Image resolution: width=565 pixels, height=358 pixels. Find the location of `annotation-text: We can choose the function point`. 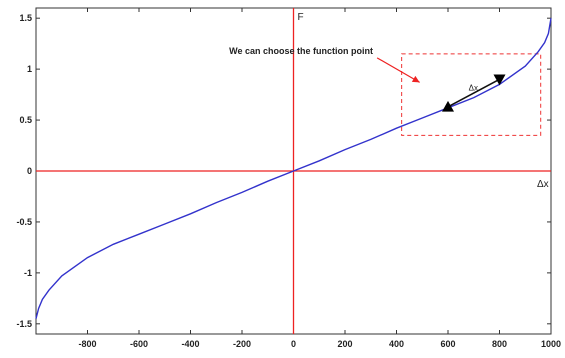

annotation-text: We can choose the function point is located at coordinates (301, 51).